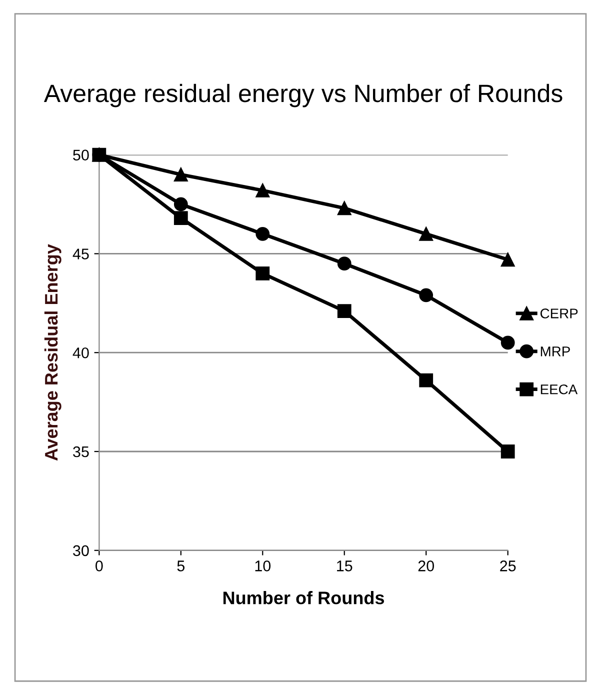 Image resolution: width=601 pixels, height=688 pixels. What do you see at coordinates (344, 566) in the screenshot?
I see `x-tick-label: 15` at bounding box center [344, 566].